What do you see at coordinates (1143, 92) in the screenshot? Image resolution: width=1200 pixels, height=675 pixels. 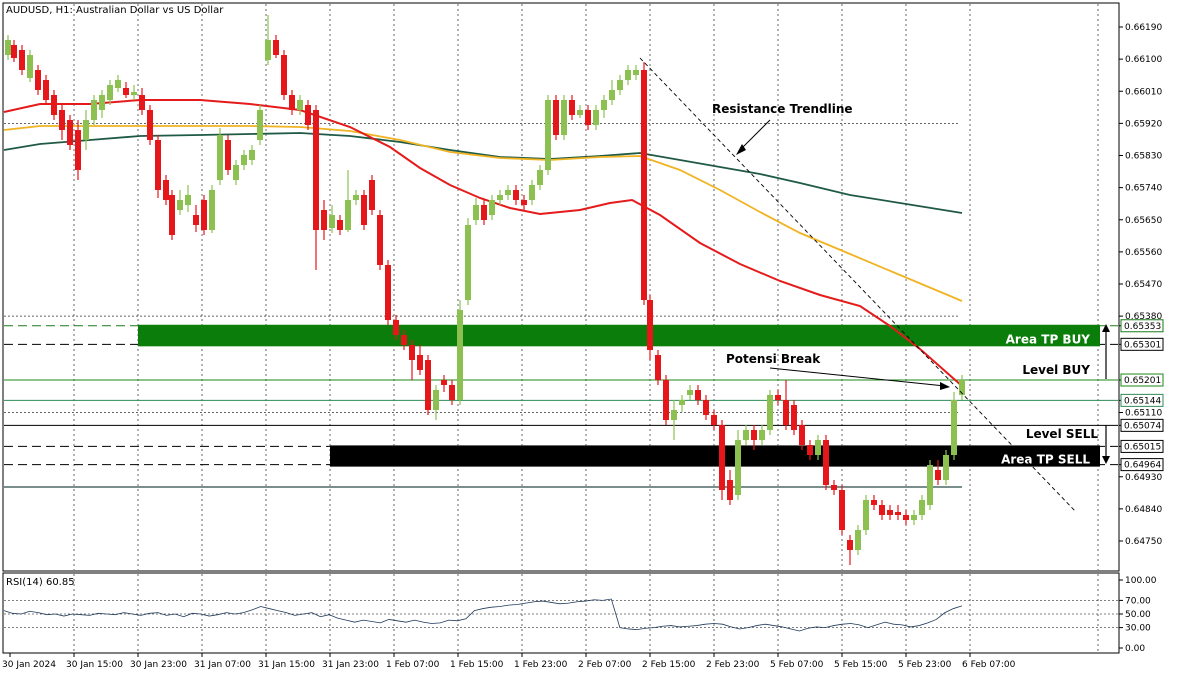 I see `price-tick-label: 0.66010` at bounding box center [1143, 92].